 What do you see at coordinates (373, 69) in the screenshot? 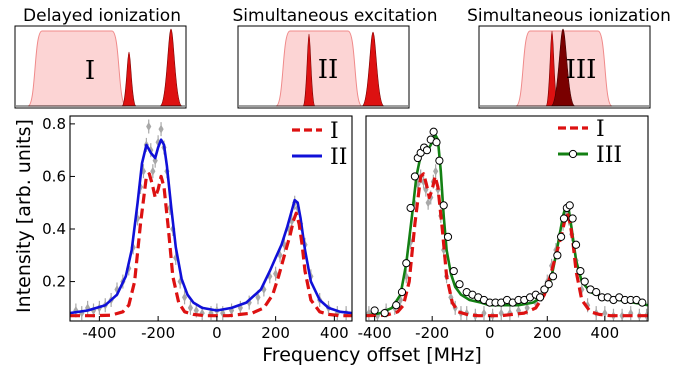
I see `inset2-ionization-pulse` at bounding box center [373, 69].